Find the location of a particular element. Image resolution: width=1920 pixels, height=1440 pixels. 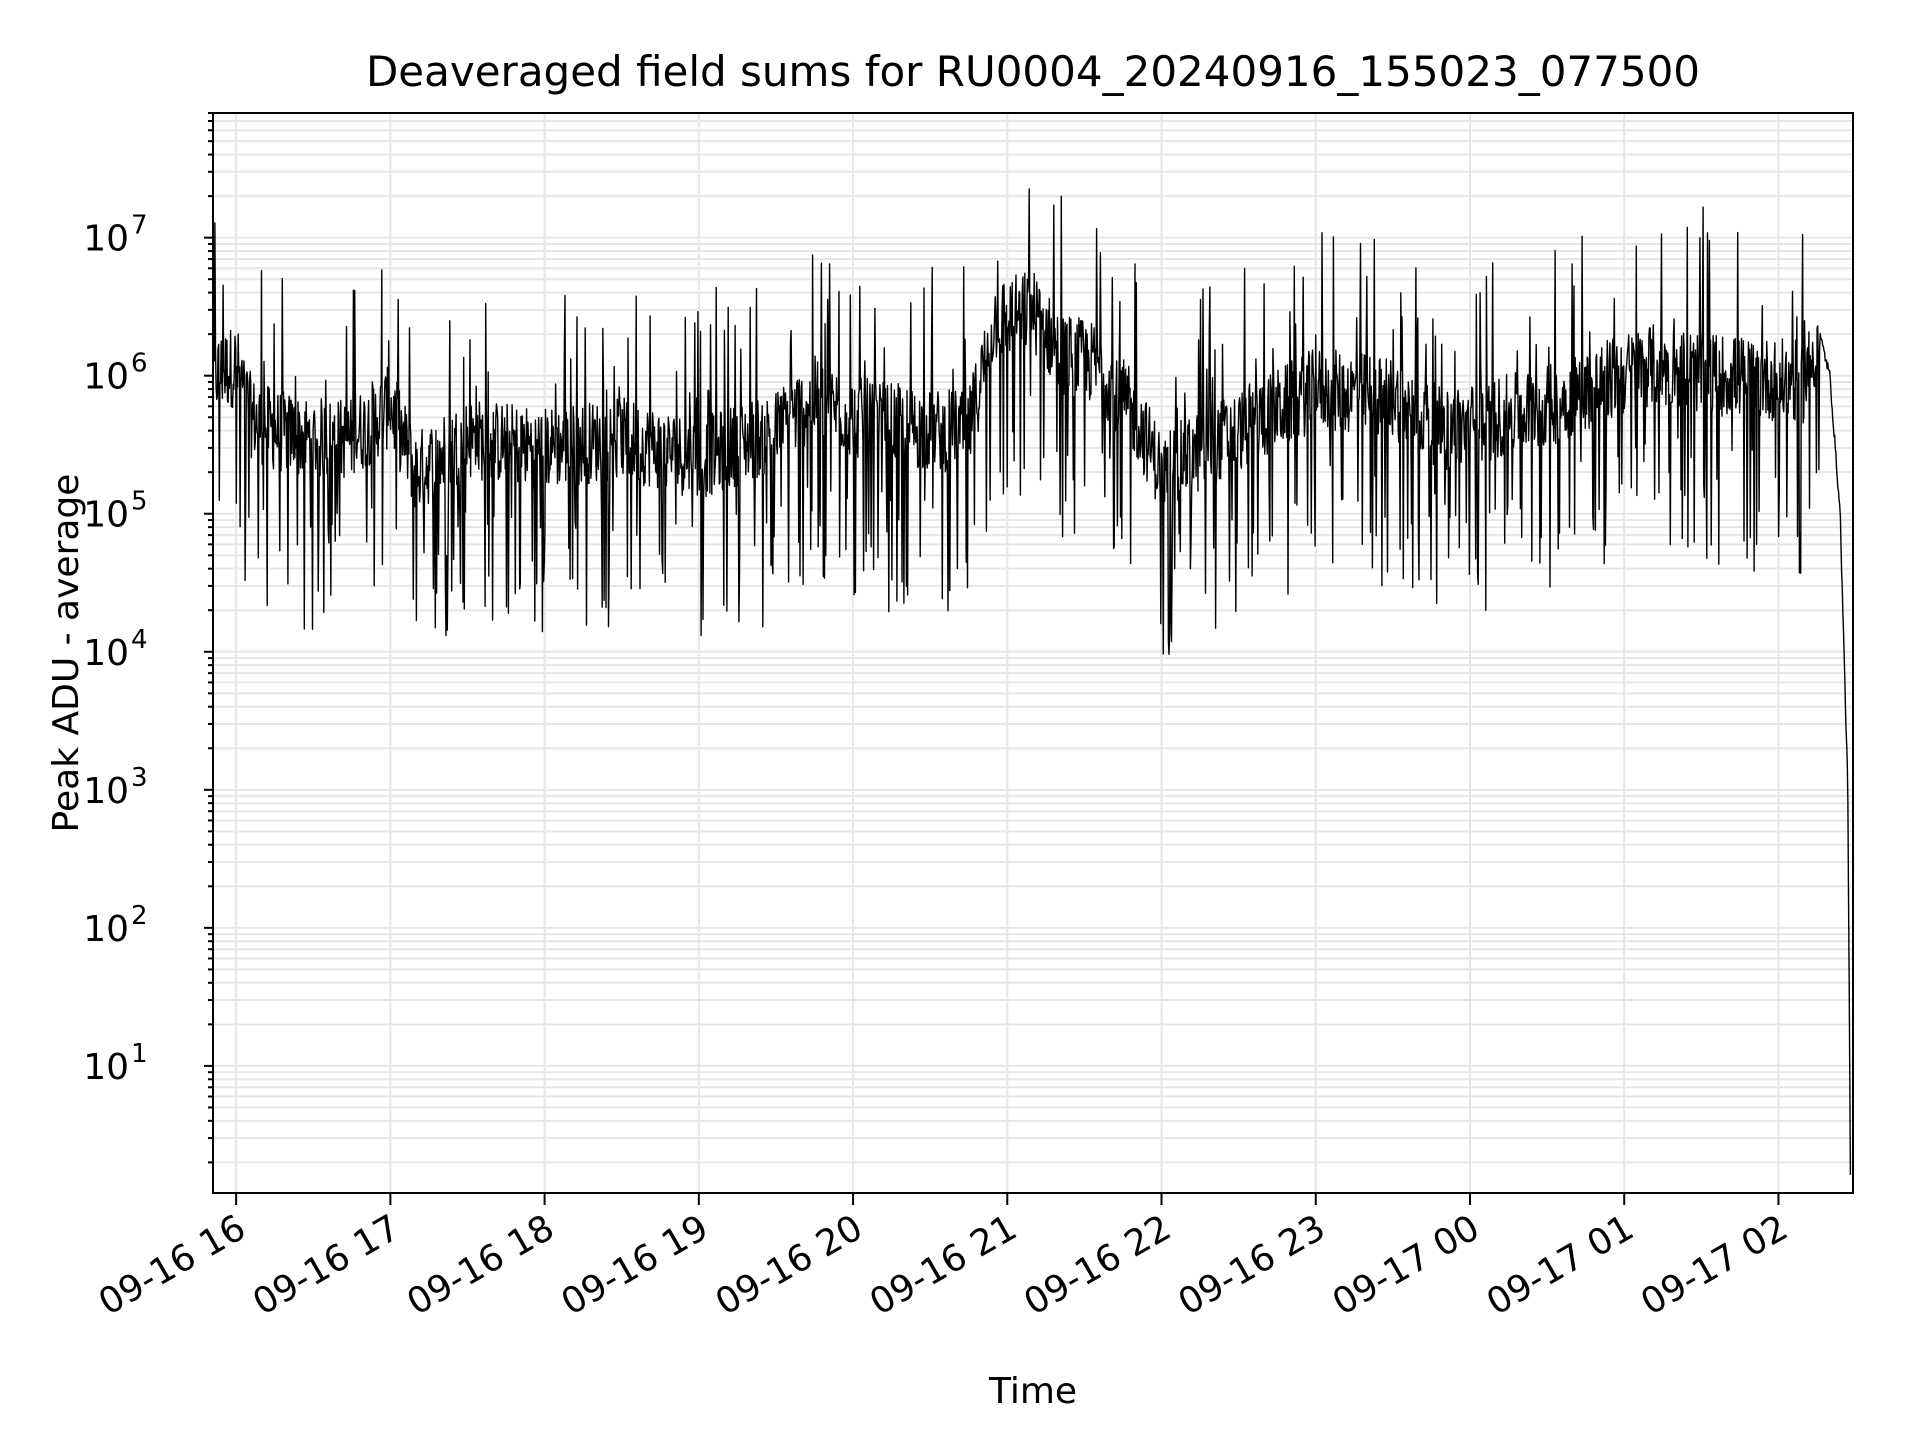

y-tick-exponent: 2 is located at coordinates (139, 916).